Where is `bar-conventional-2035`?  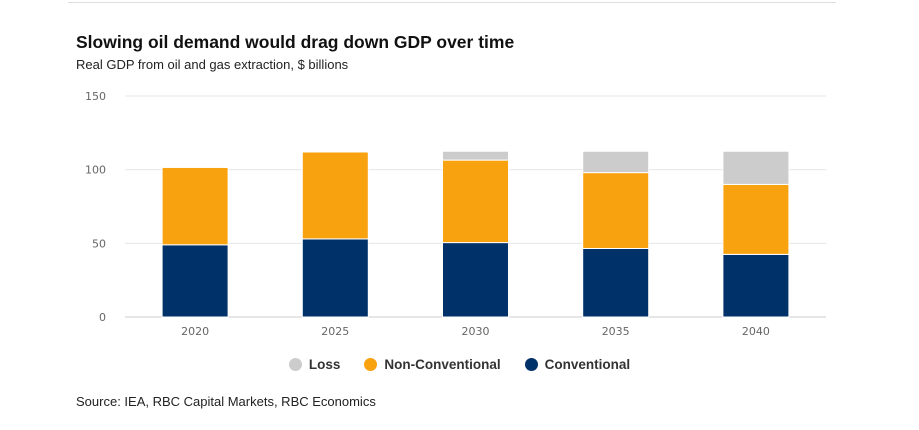 bar-conventional-2035 is located at coordinates (616, 282).